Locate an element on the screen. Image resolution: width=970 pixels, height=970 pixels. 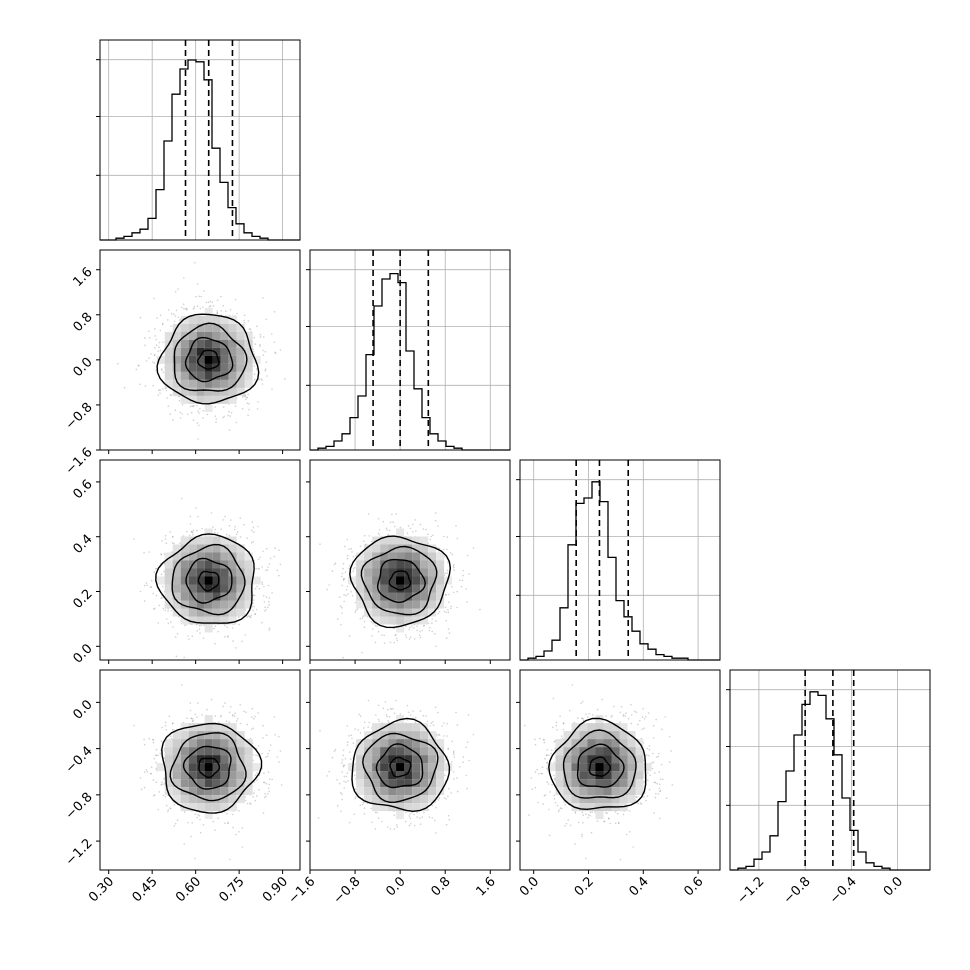
y-tick-label: 0.6 is located at coordinates (82, 489).